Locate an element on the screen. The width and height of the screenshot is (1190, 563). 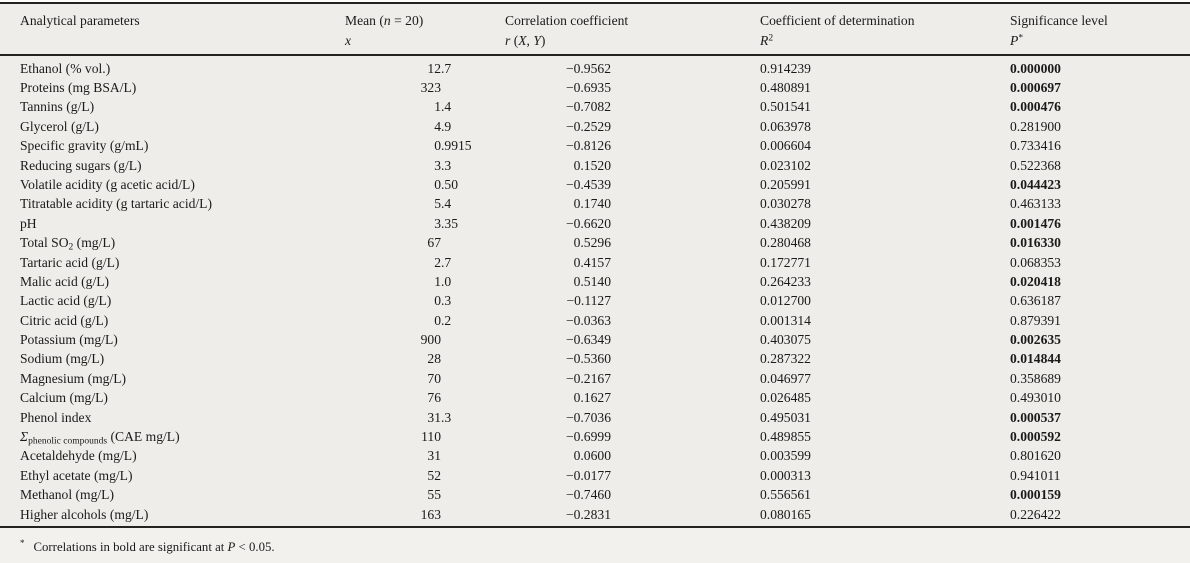
cell-parameter: pH is located at coordinates (28, 223).